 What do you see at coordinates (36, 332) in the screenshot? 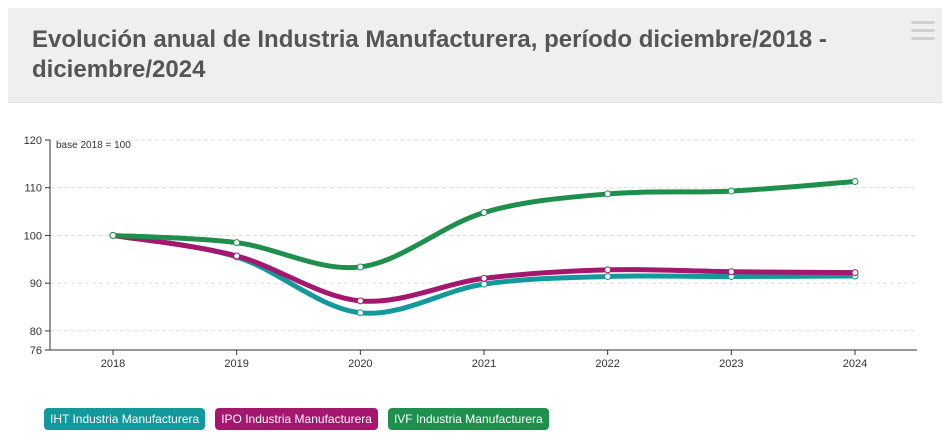
I see `y-tick-label: 80` at bounding box center [36, 332].